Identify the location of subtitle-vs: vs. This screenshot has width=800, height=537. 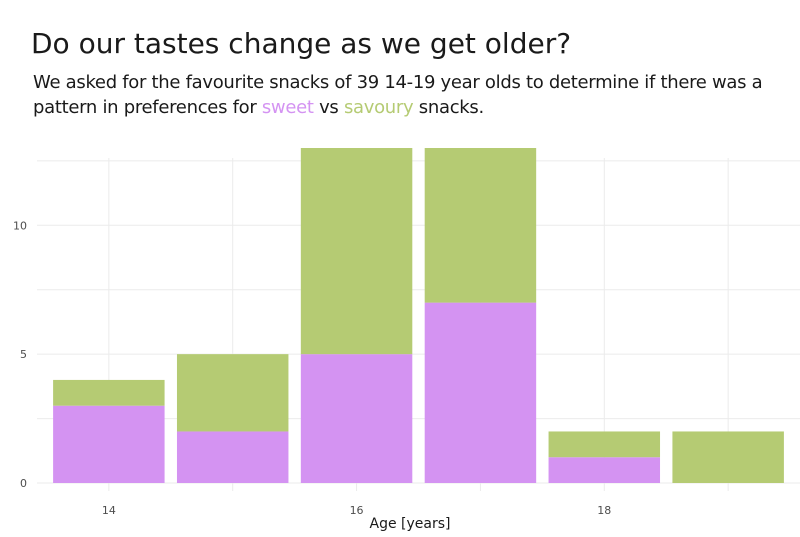
(329, 107).